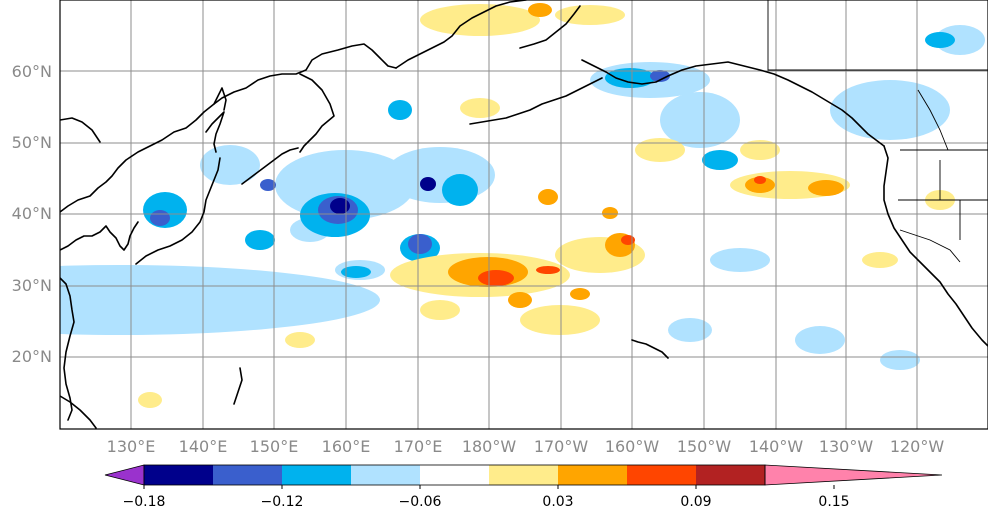 This screenshot has height=511, width=988. Describe the element at coordinates (489, 446) in the screenshot. I see `lon-label-180w: 180°W` at that location.